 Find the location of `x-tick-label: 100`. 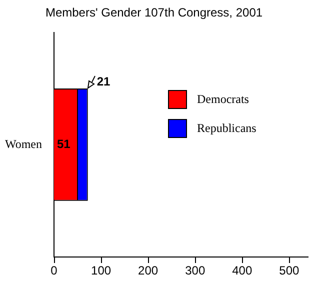

x-tick-label: 100 is located at coordinates (101, 271).